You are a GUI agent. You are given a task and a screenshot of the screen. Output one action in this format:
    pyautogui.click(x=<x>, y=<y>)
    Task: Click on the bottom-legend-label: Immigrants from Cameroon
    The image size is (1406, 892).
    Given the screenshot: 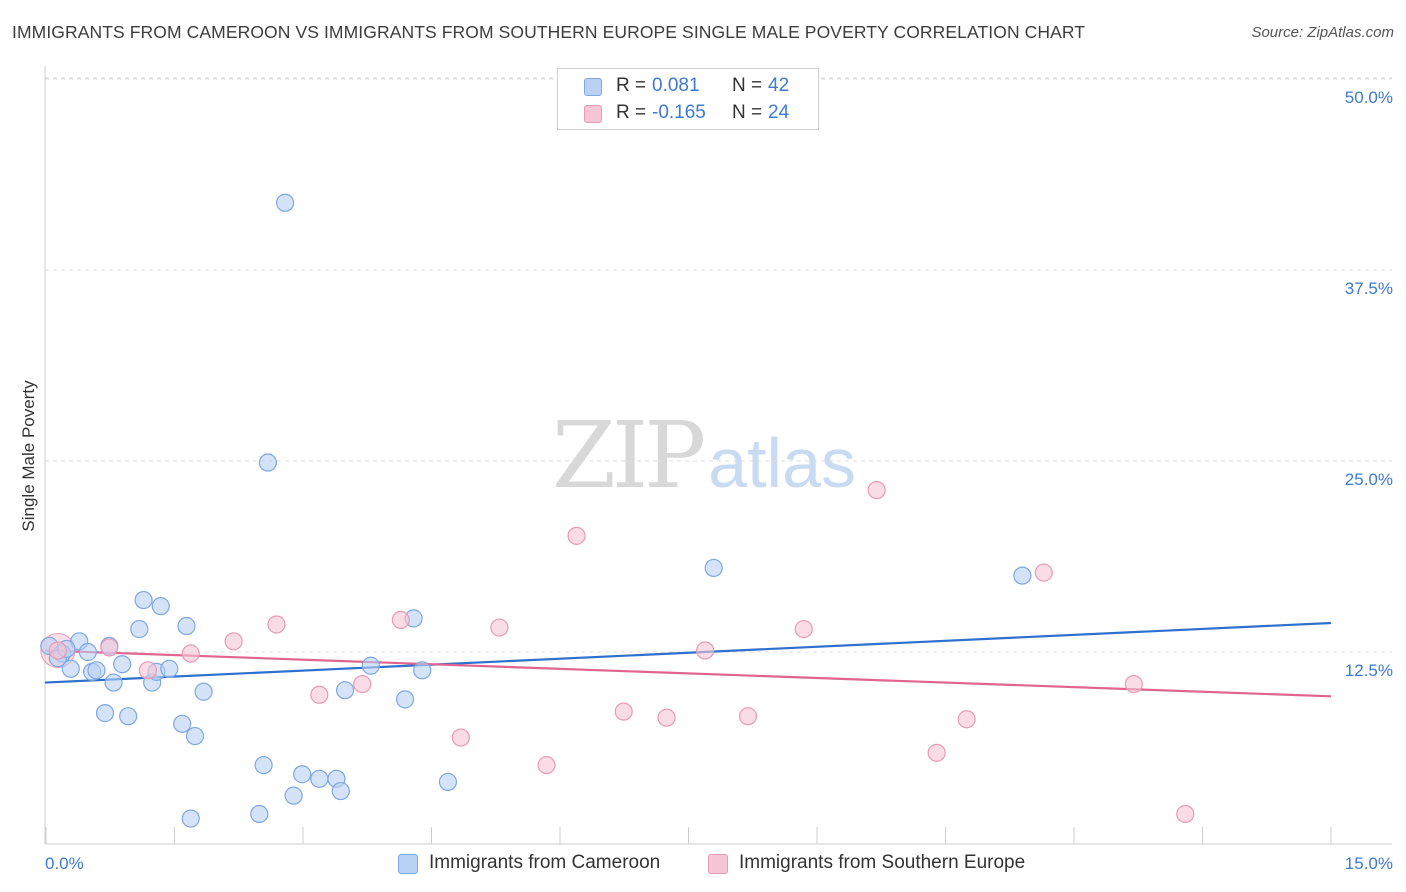 What is the action you would take?
    pyautogui.click(x=545, y=862)
    